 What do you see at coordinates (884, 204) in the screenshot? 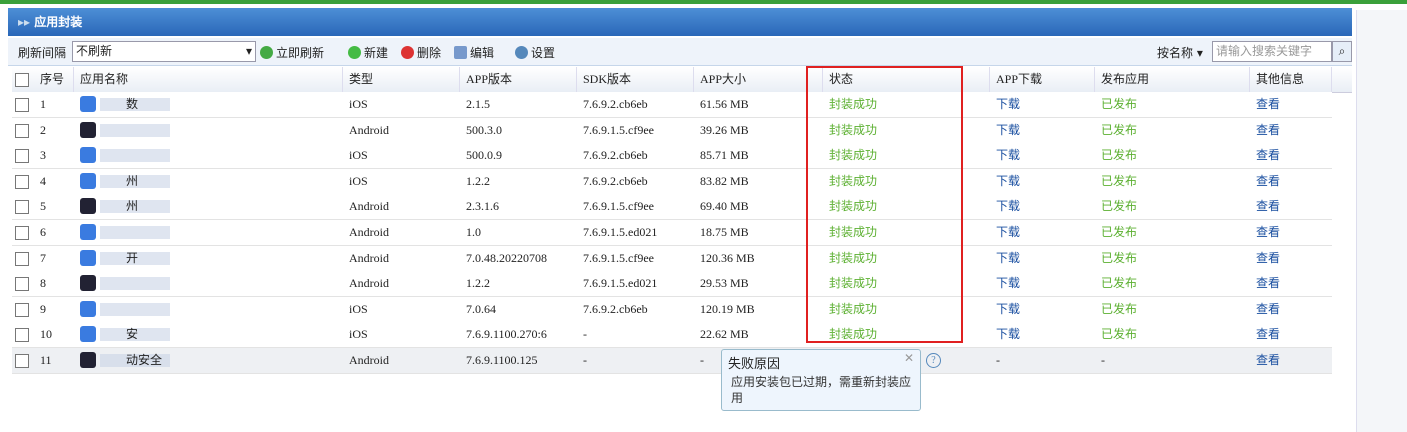
I see `highlight-box` at bounding box center [884, 204].